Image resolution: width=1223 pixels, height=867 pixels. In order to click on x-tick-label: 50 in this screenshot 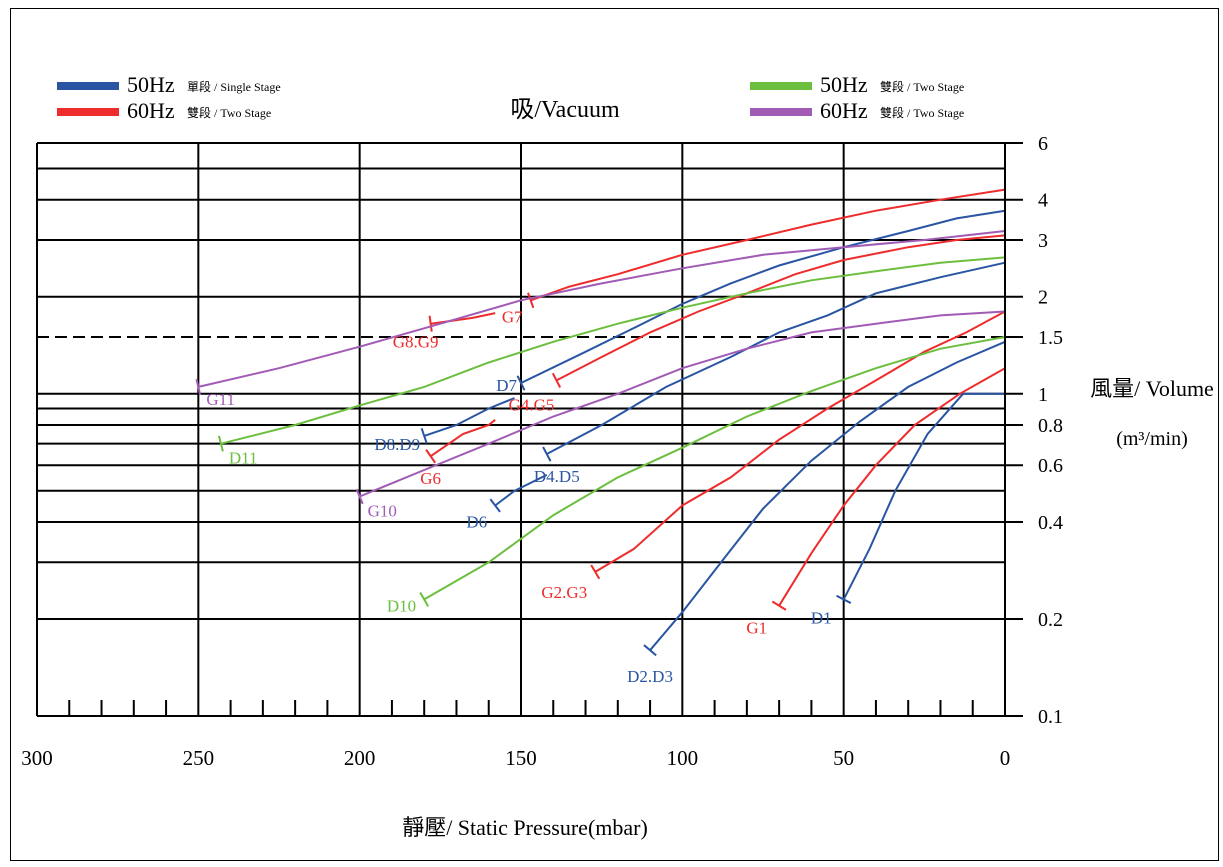, I will do `click(843, 758)`.